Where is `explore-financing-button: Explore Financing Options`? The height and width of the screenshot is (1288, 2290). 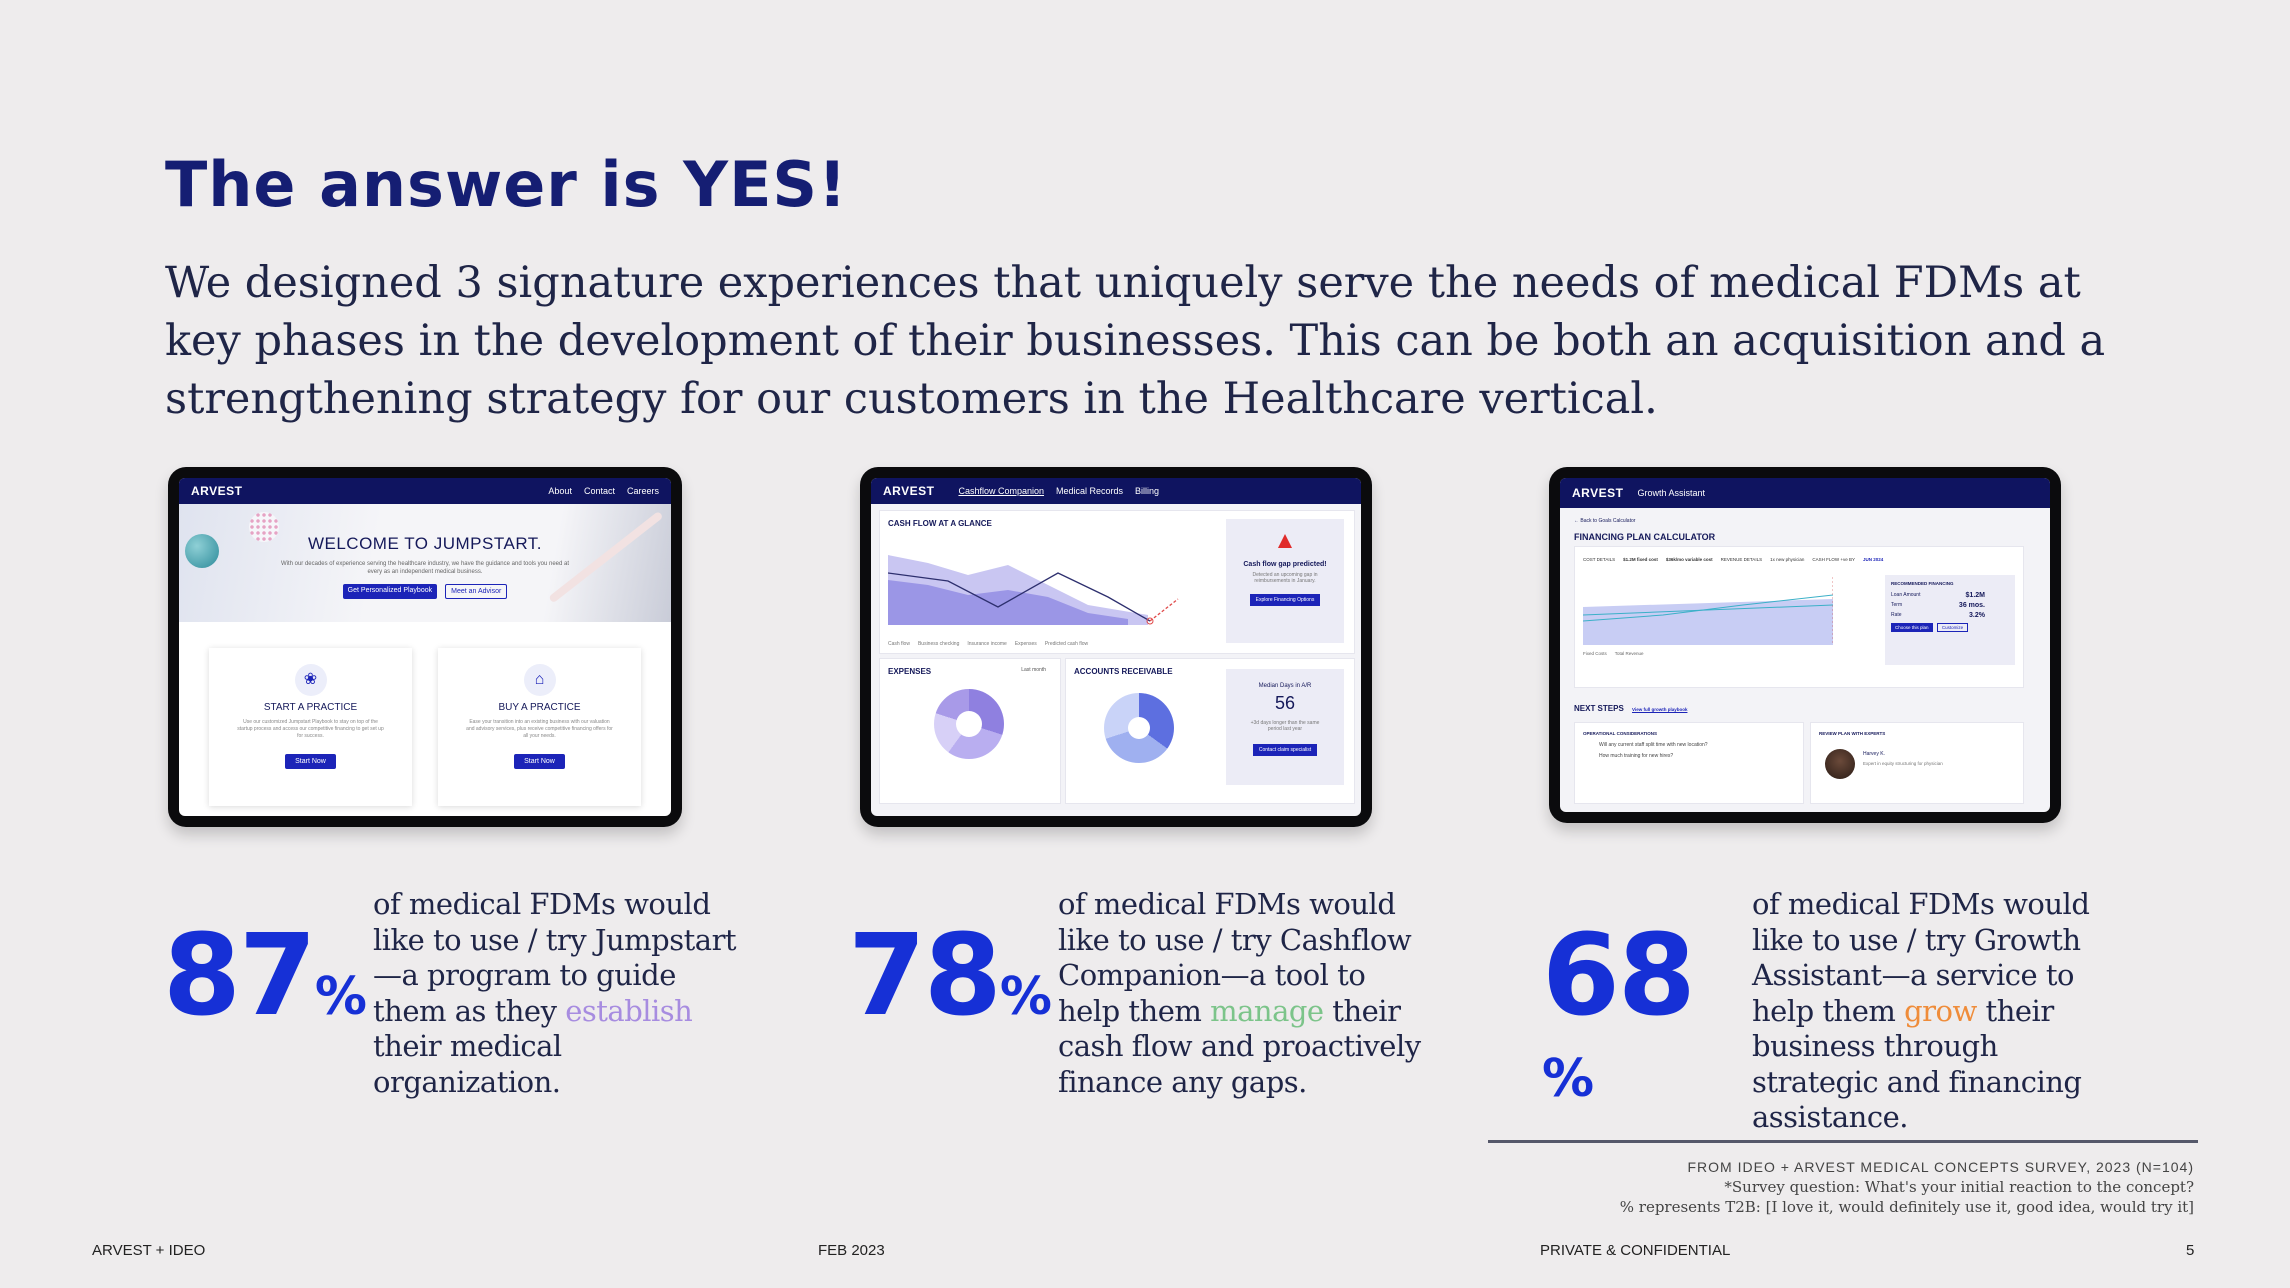 explore-financing-button: Explore Financing Options is located at coordinates (1285, 600).